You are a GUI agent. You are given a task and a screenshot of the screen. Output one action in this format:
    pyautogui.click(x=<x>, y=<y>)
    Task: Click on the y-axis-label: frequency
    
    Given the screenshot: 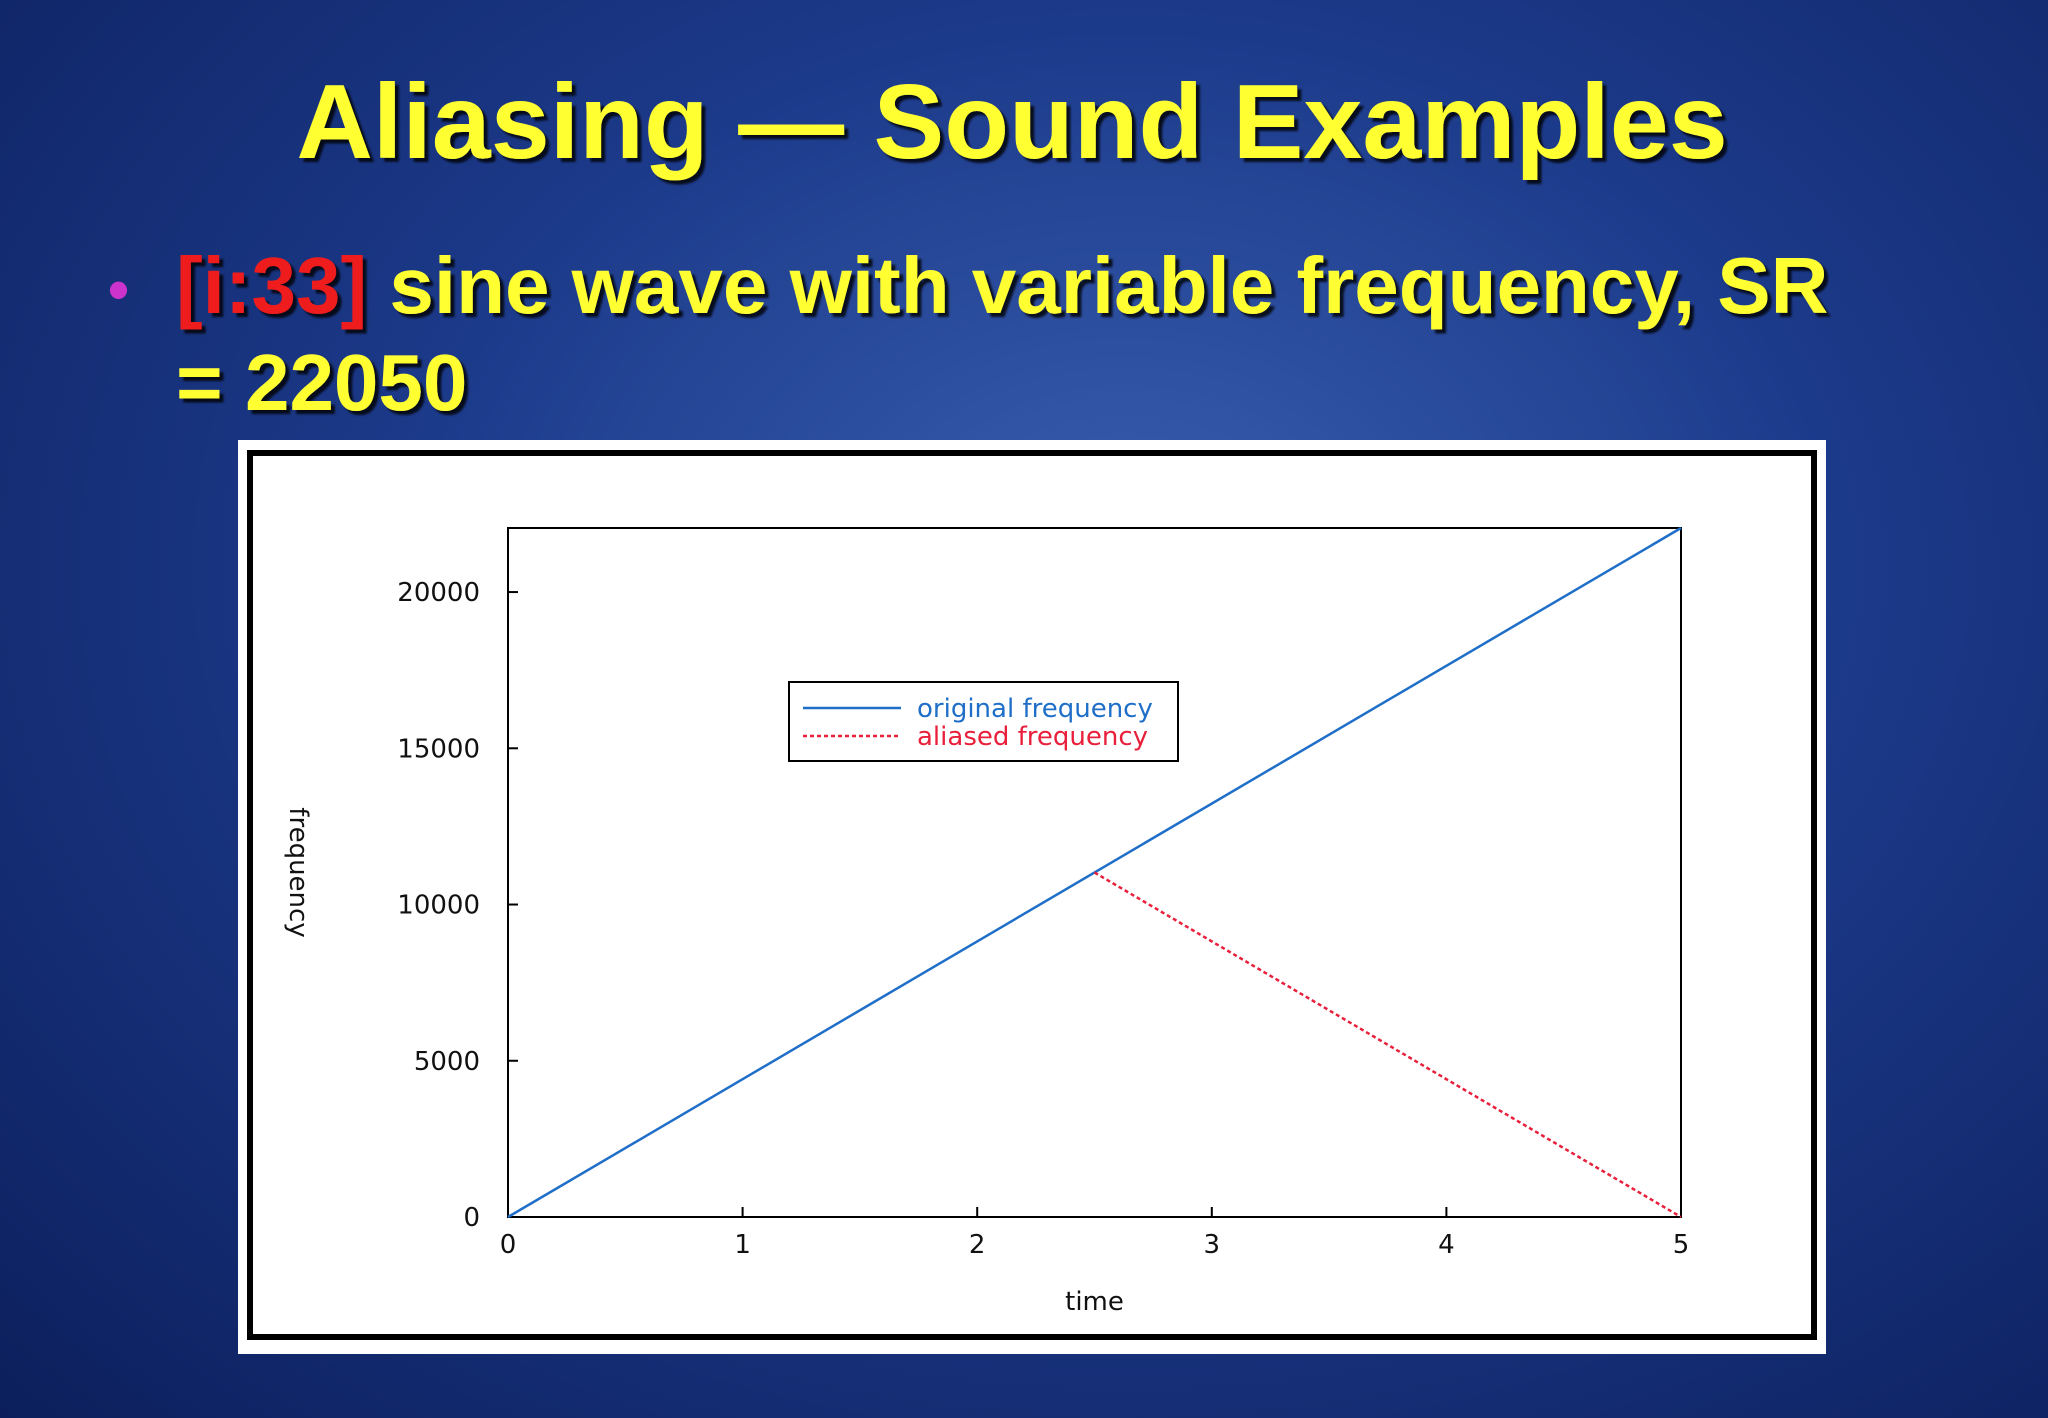 What is the action you would take?
    pyautogui.click(x=298, y=872)
    